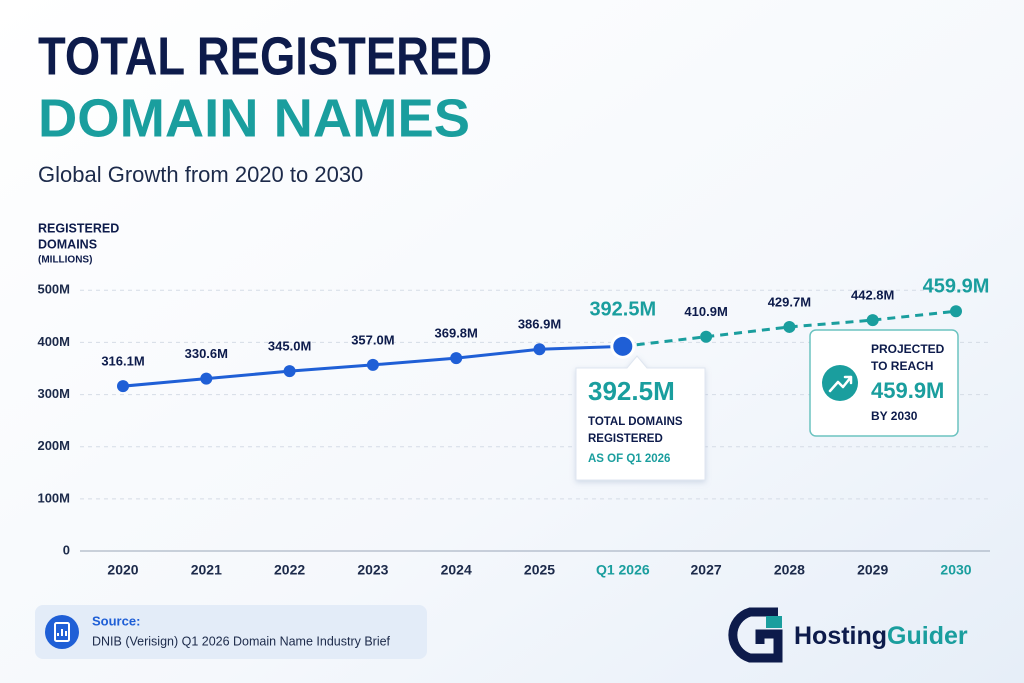 The image size is (1024, 683). I want to click on value-label: 345.0M, so click(289, 346).